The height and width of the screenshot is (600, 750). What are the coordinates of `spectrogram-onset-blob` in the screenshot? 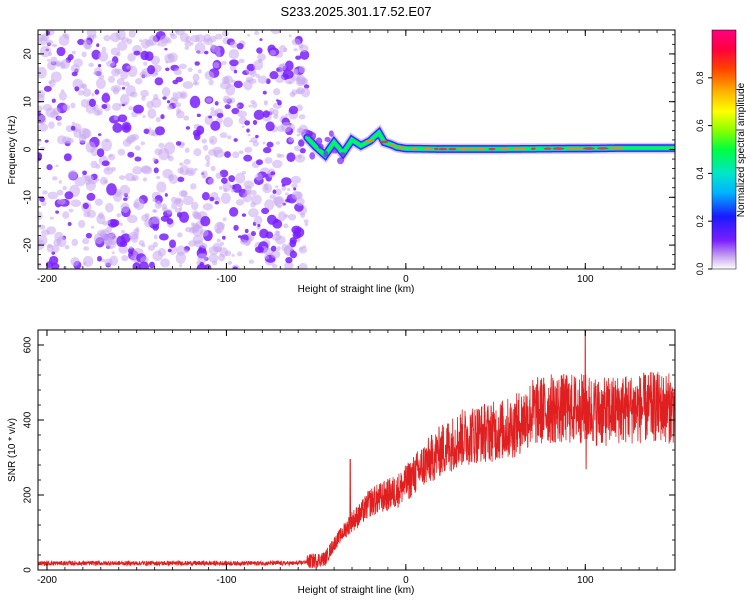 It's located at (321, 146).